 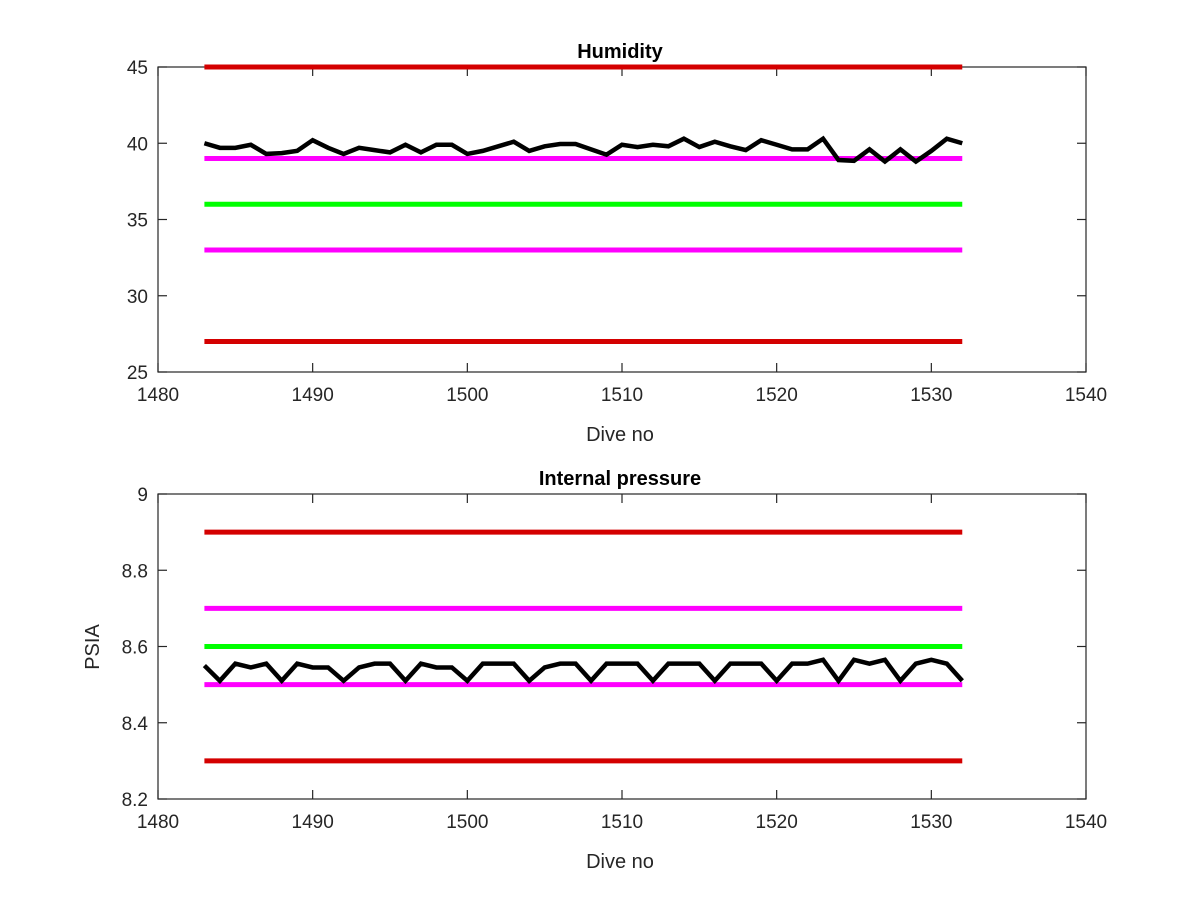 I want to click on y-tick-label: 45, so click(x=137, y=68).